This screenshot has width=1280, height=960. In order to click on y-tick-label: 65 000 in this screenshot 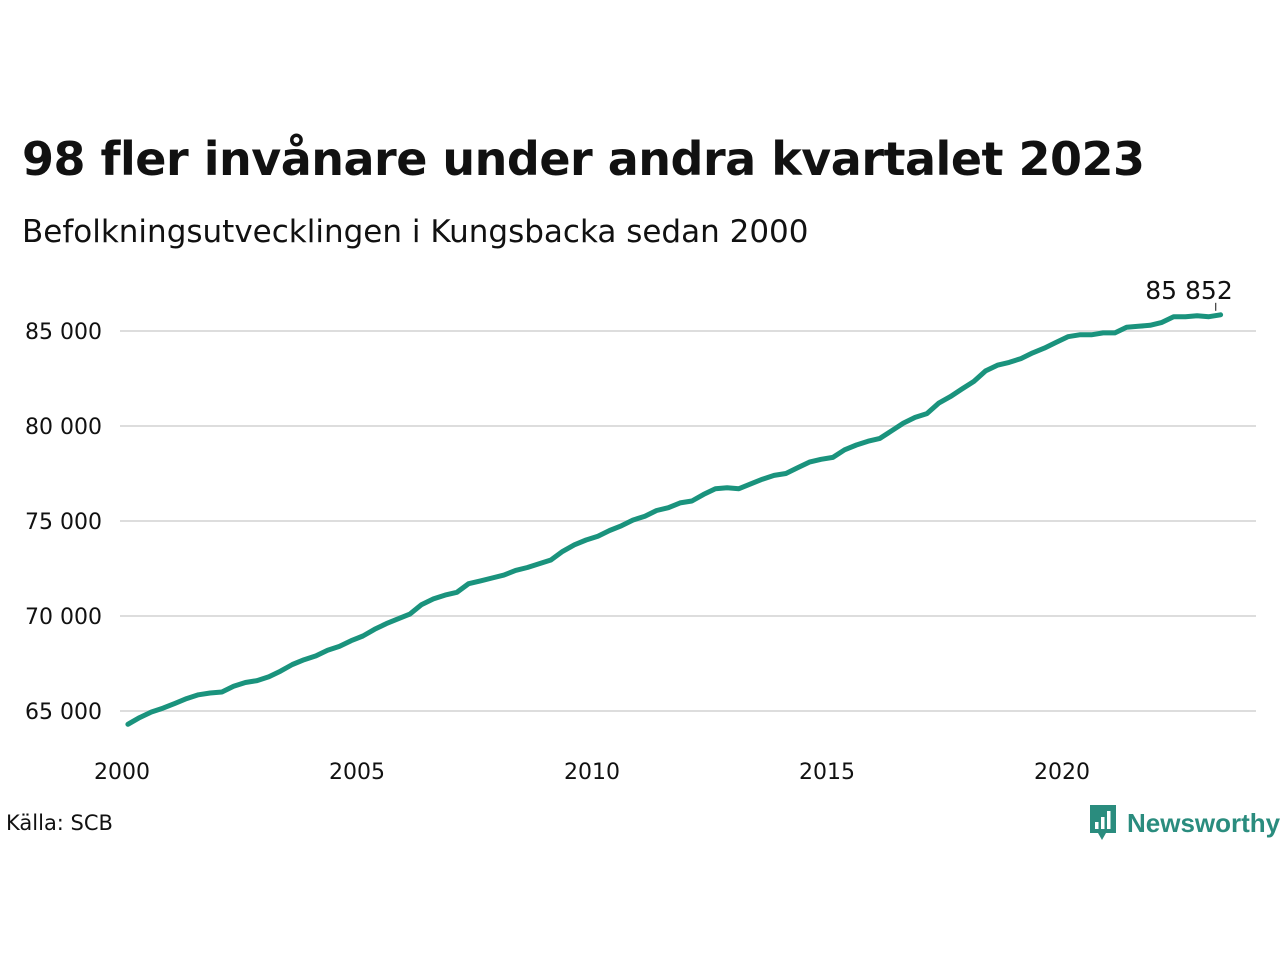, I will do `click(63, 712)`.